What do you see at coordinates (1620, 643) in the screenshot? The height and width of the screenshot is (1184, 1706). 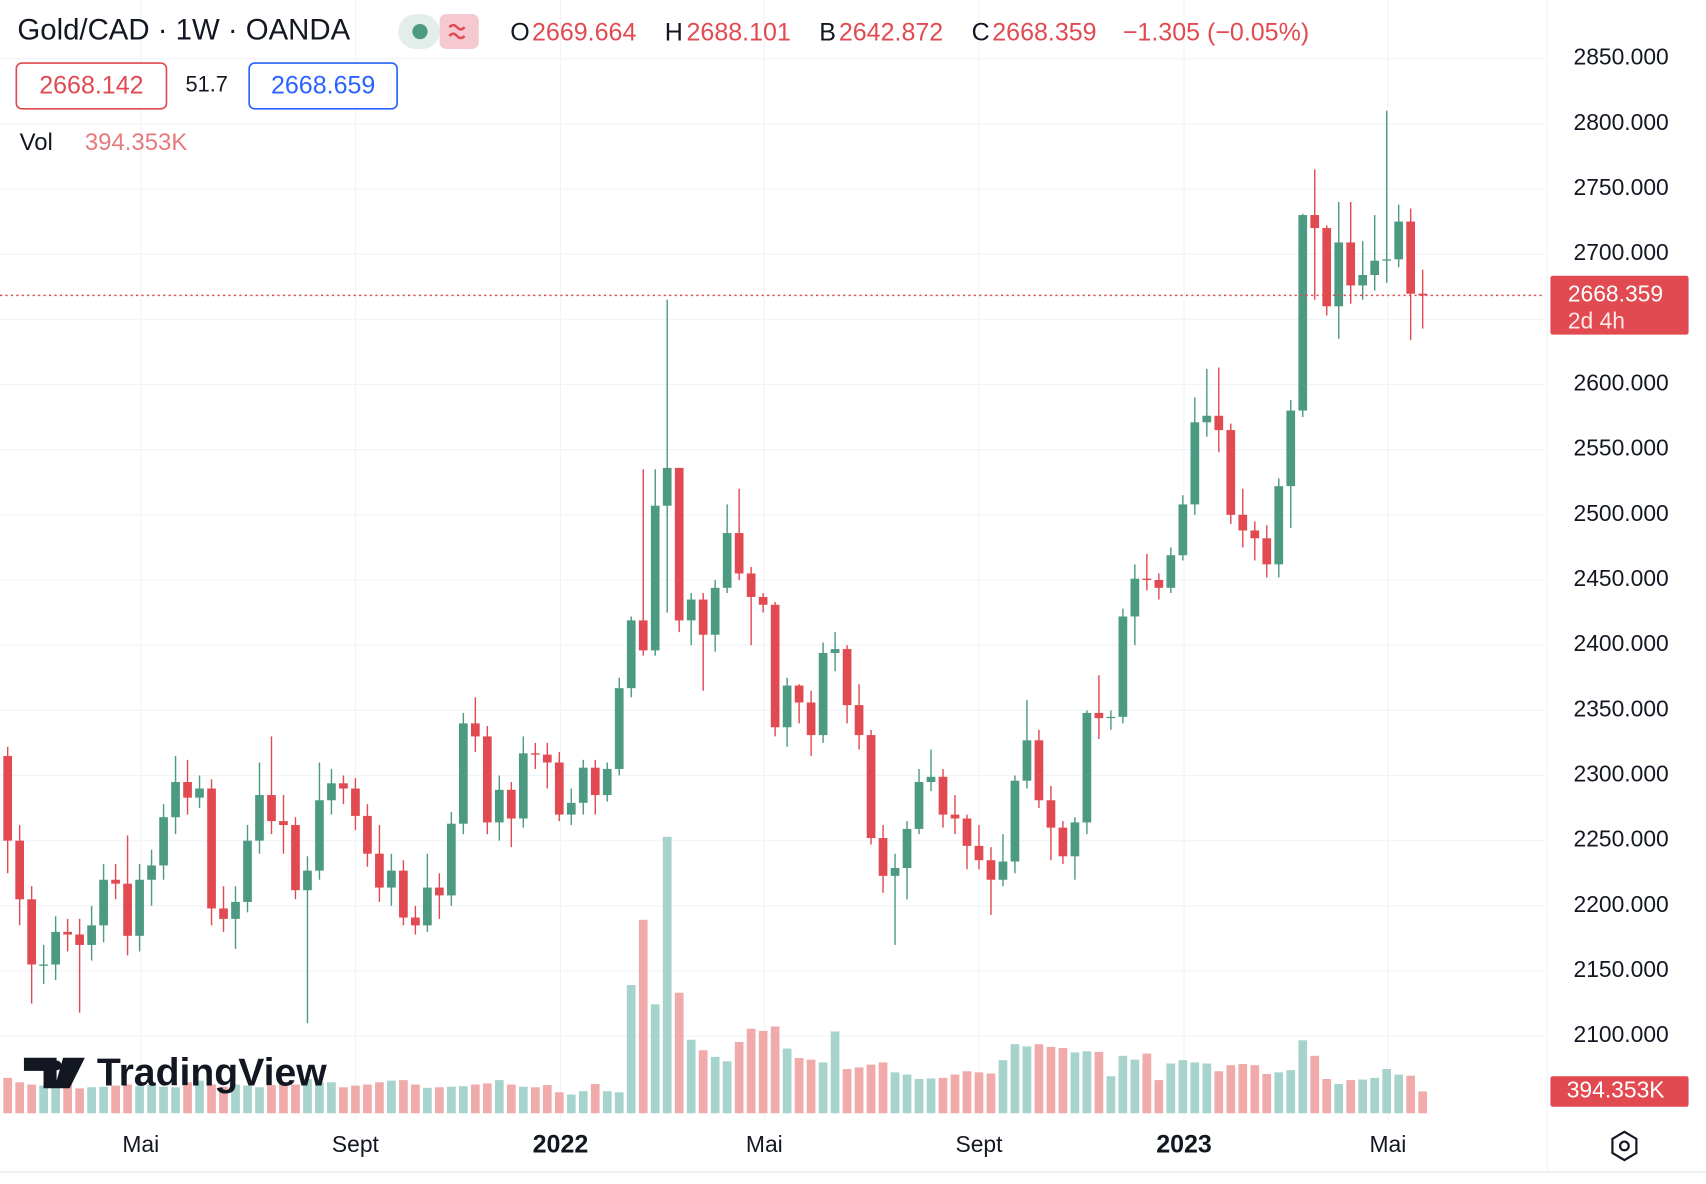 I see `y-tick-label: 2400.000` at bounding box center [1620, 643].